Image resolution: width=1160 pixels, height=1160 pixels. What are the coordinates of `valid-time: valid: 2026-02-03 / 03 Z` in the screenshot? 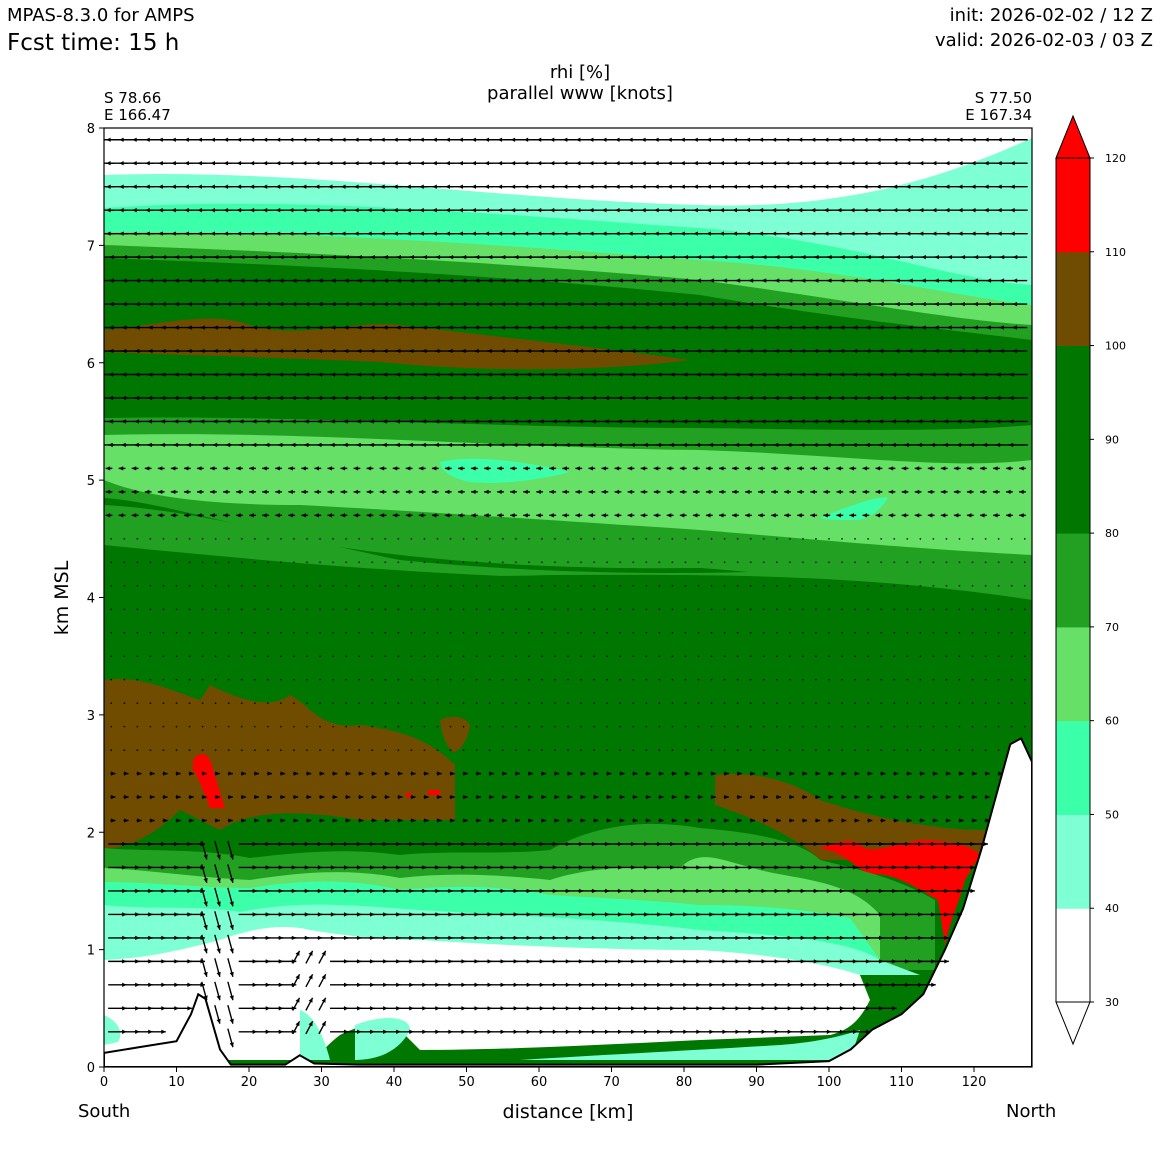 It's located at (1044, 40).